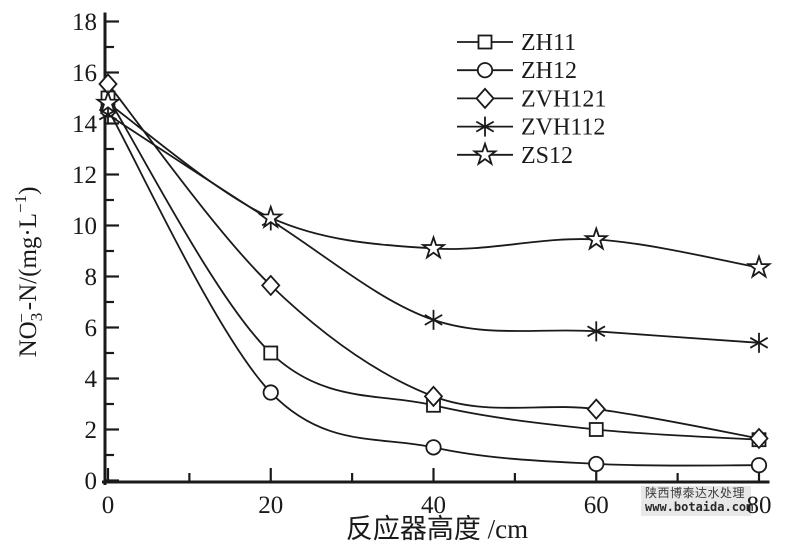  I want to click on watermark: 陕西博泰达水处理 www.botaida.com, so click(697, 501).